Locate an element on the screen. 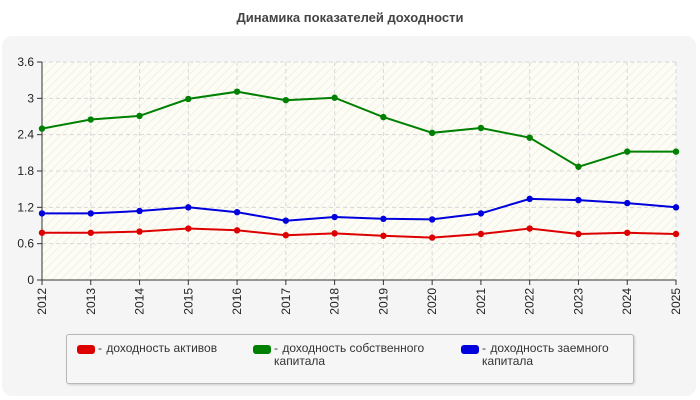 Image resolution: width=700 pixels, height=400 pixels. x-tick-label: 2020 is located at coordinates (432, 301).